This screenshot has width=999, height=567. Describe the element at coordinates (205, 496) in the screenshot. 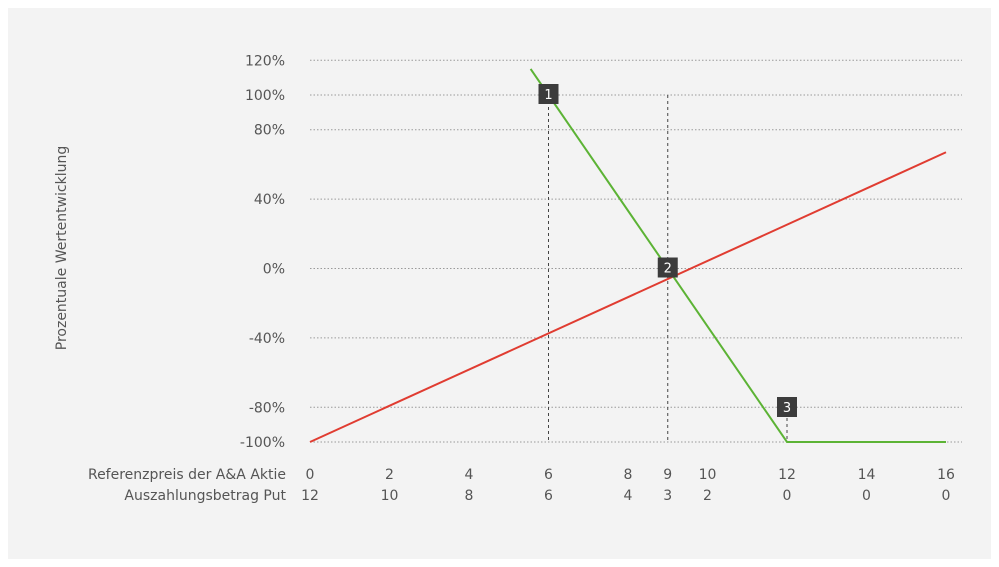

I see `row-label-payout: Auszahlungsbetrag Put` at that location.